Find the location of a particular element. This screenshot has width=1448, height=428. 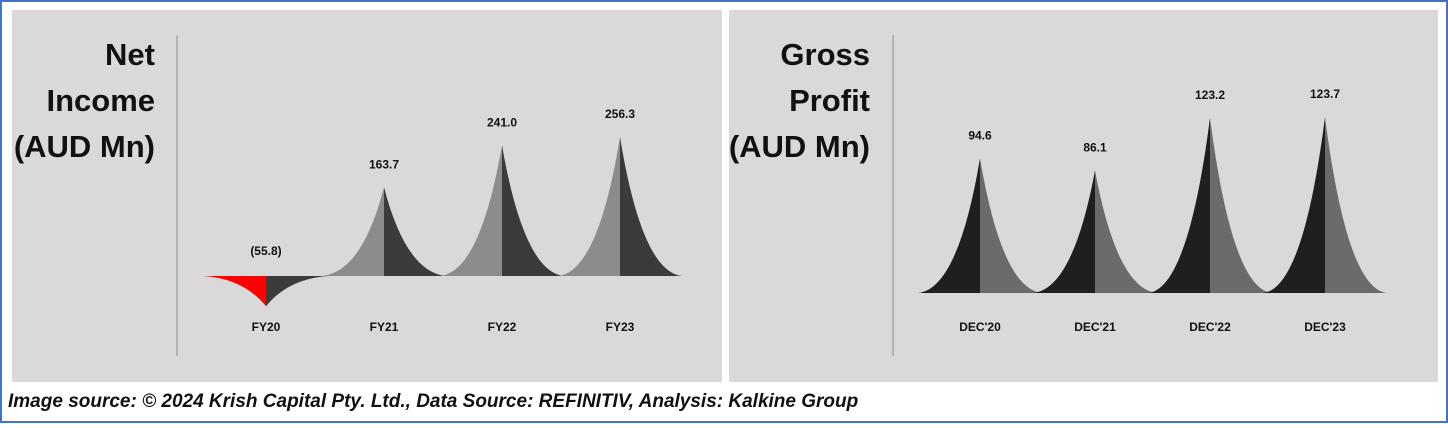

x-tick-label: FY20 is located at coordinates (266, 327).